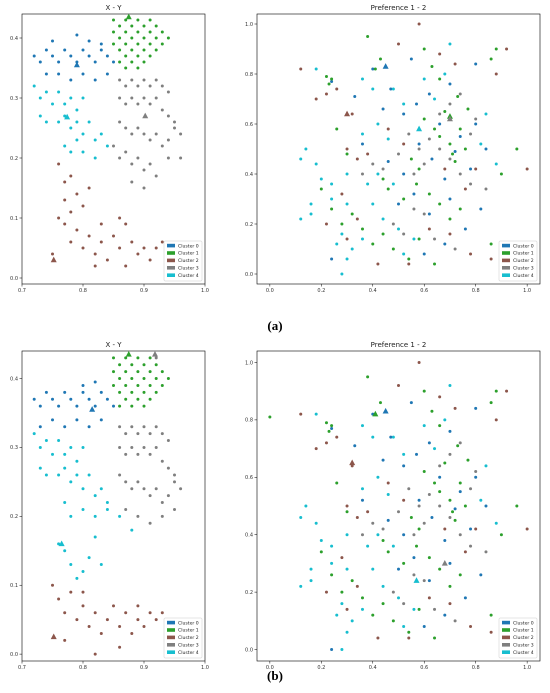  What do you see at coordinates (385, 410) in the screenshot?
I see `centroid-marker` at bounding box center [385, 410].